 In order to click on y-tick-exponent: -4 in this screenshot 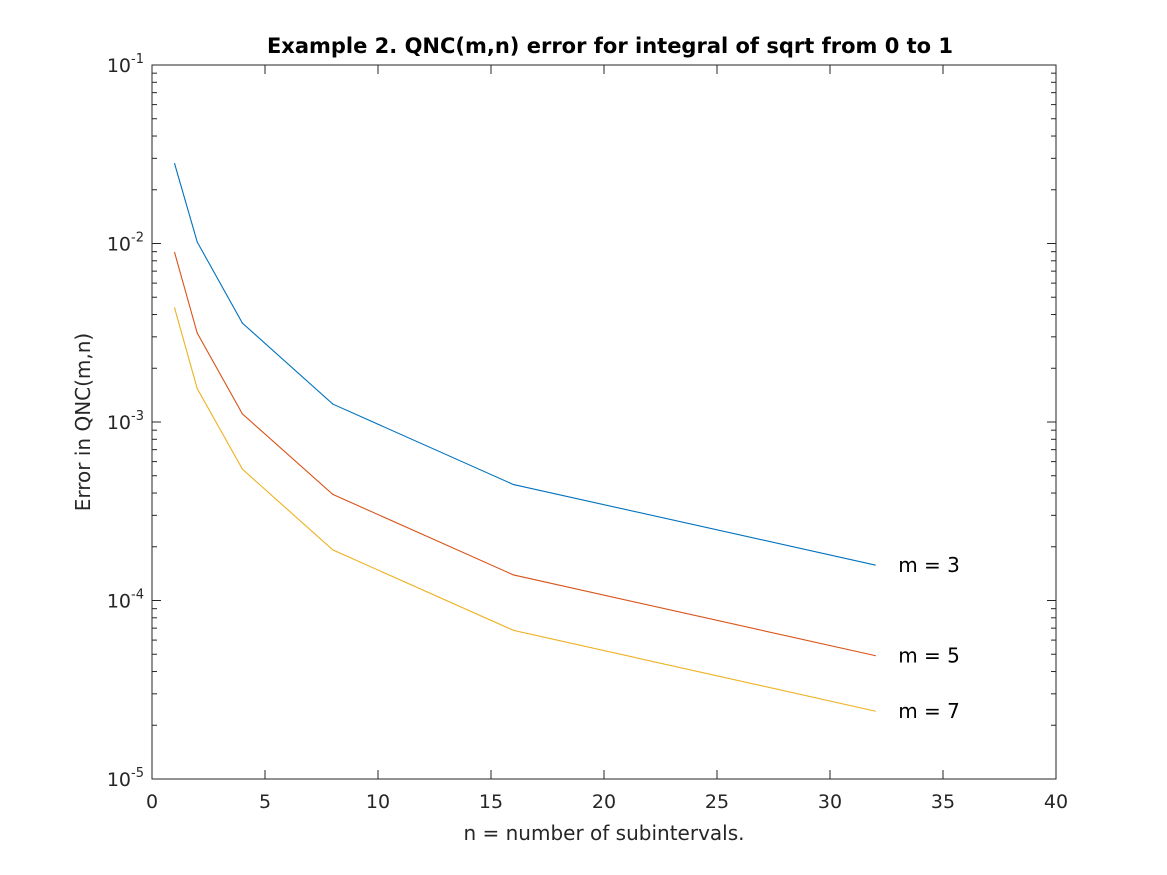, I will do `click(137, 595)`.